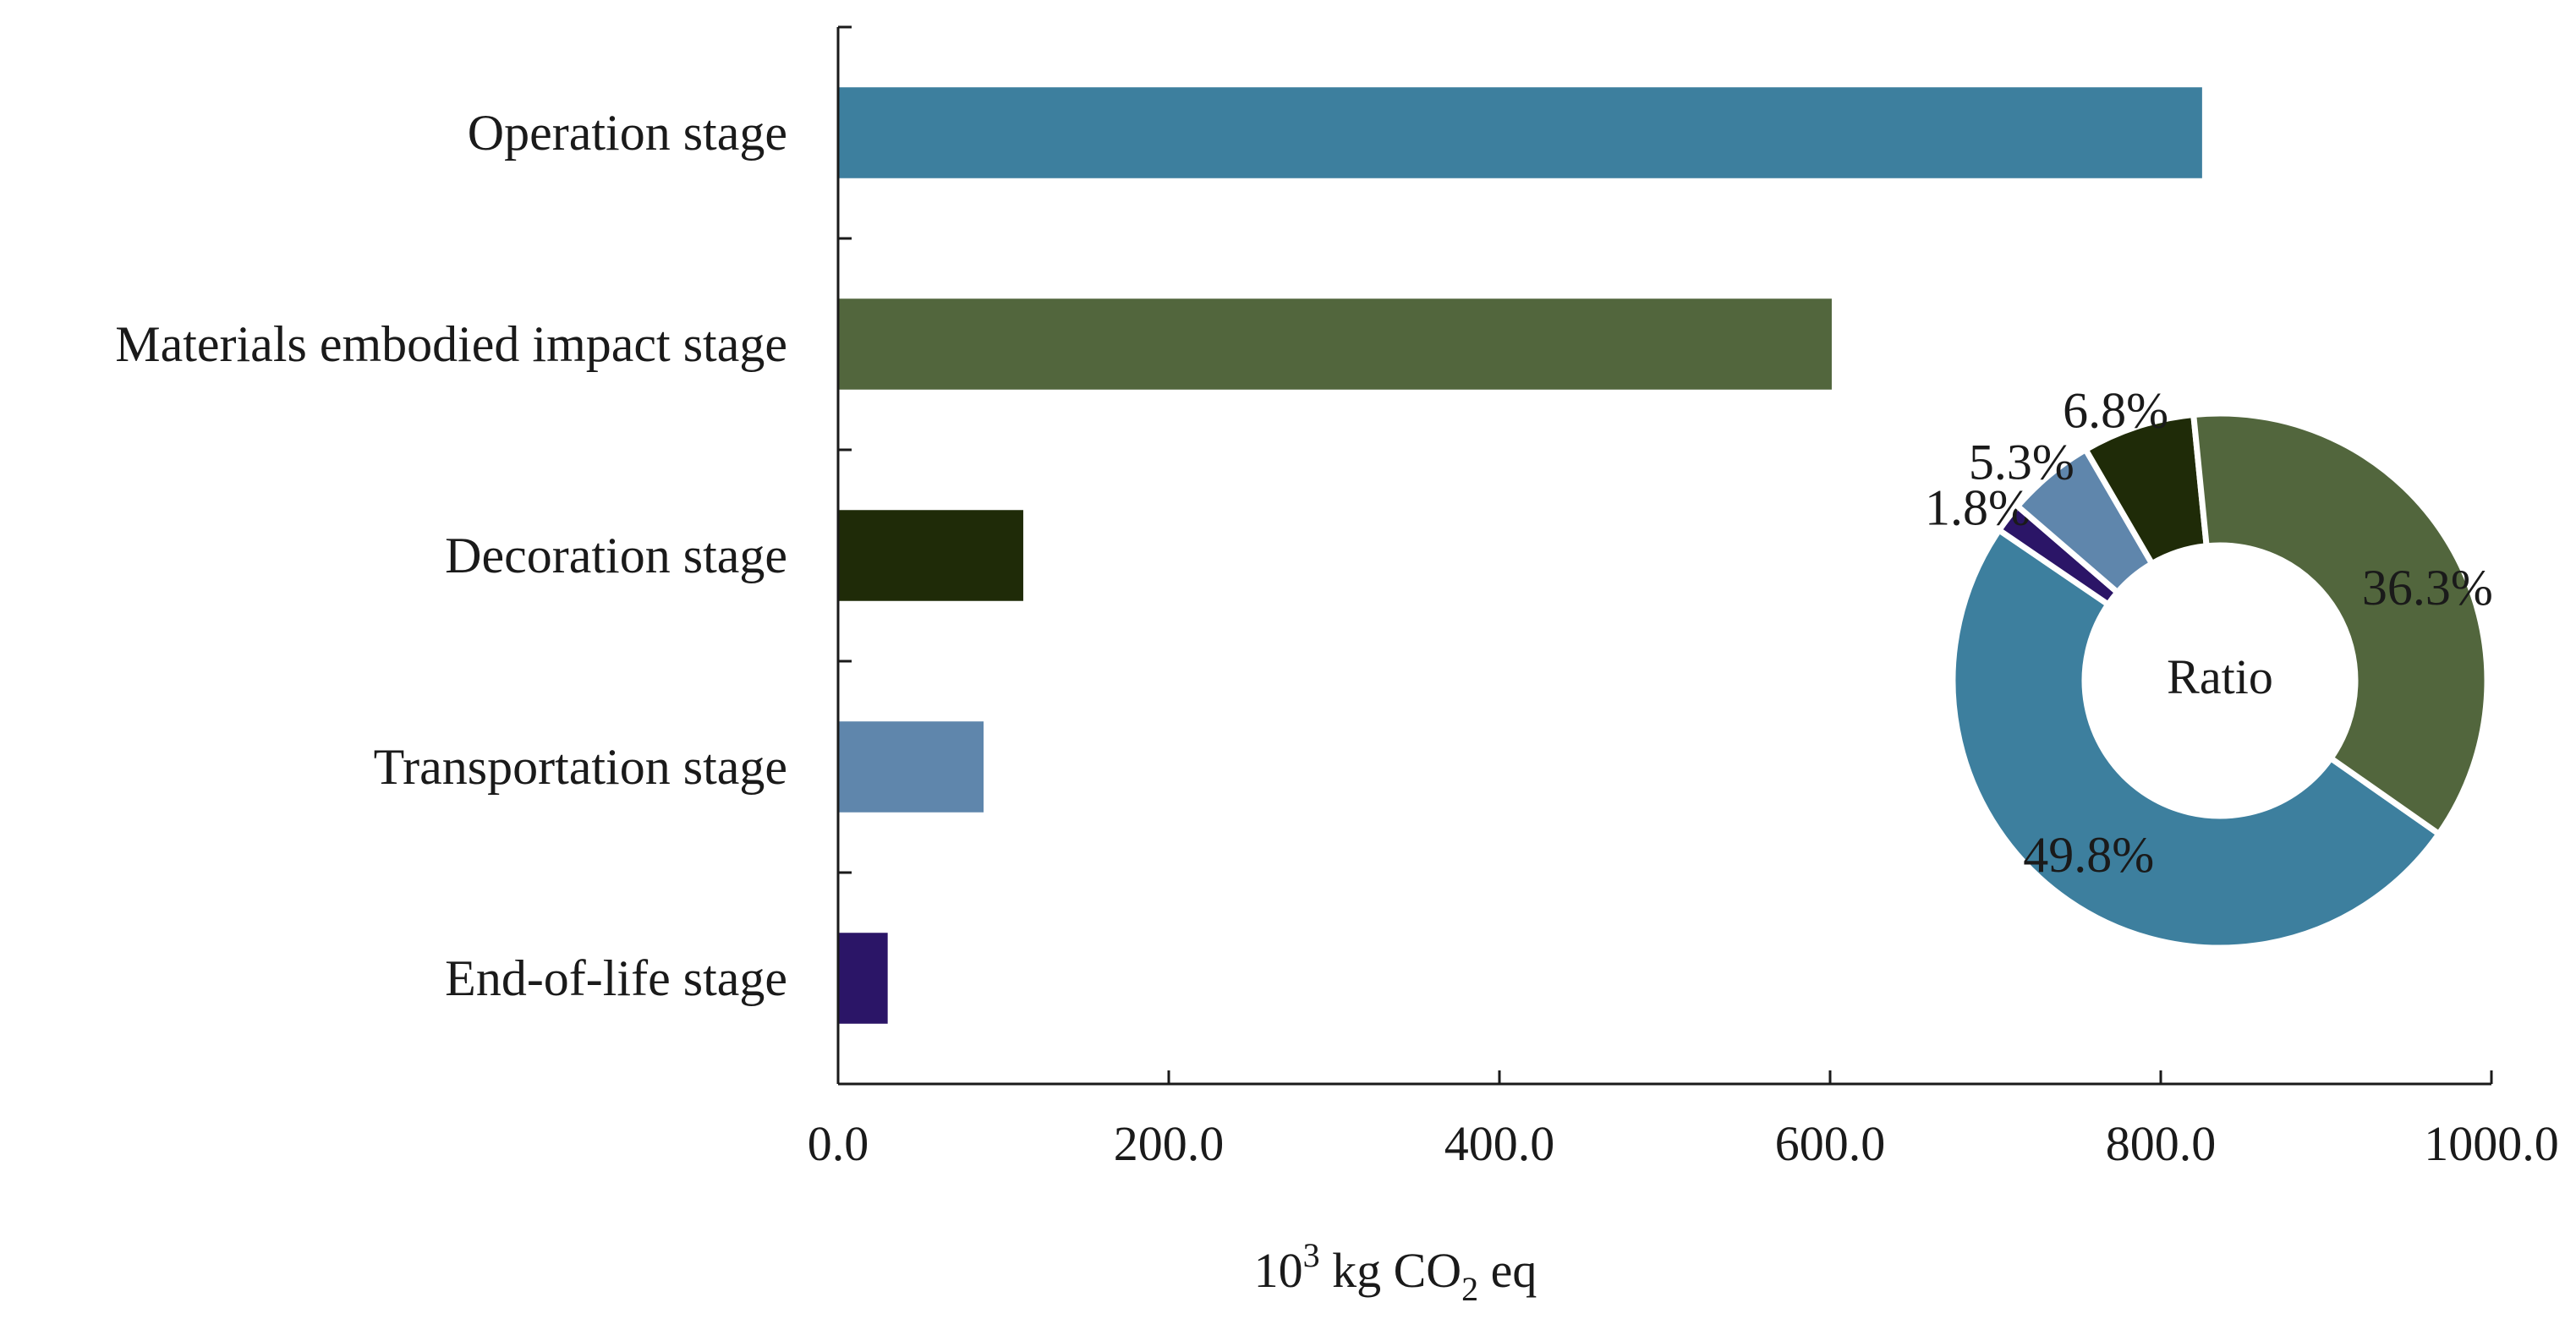  I want to click on donut-label: 36.3%, so click(2427, 588).